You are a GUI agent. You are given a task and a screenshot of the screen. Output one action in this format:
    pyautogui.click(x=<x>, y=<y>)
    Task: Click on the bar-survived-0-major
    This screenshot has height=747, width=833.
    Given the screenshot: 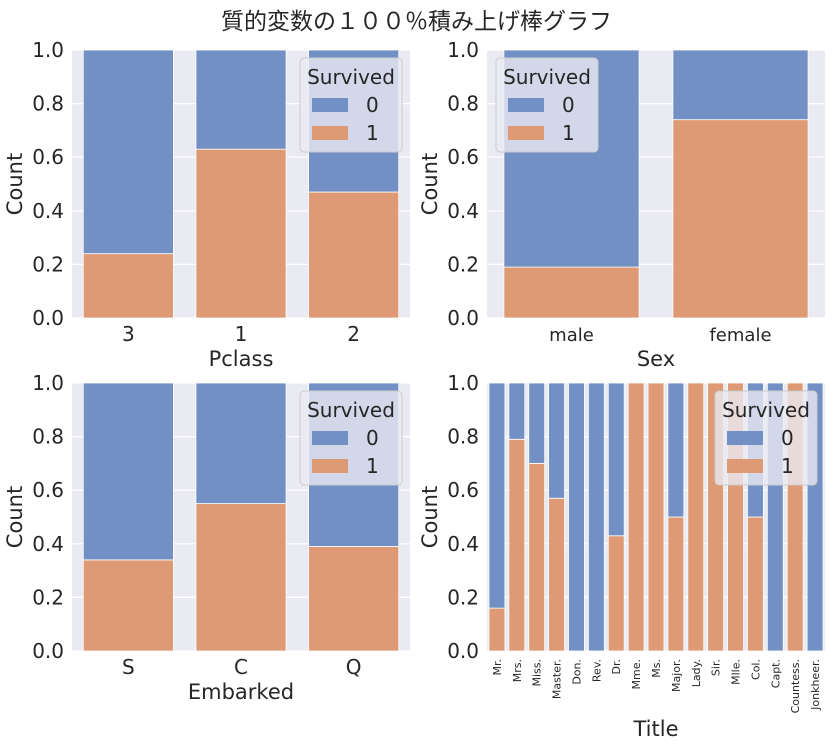 What is the action you would take?
    pyautogui.click(x=676, y=450)
    